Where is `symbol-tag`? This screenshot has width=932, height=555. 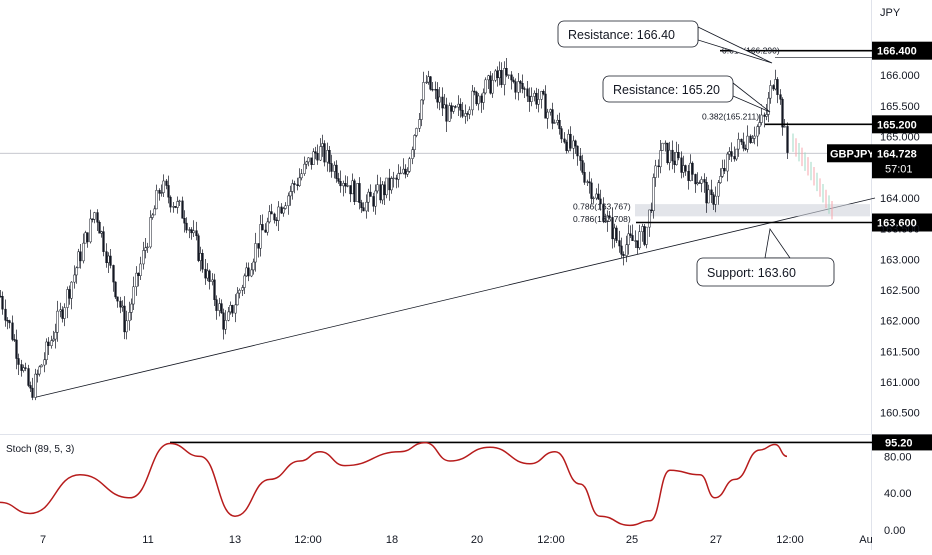 symbol-tag is located at coordinates (849, 153).